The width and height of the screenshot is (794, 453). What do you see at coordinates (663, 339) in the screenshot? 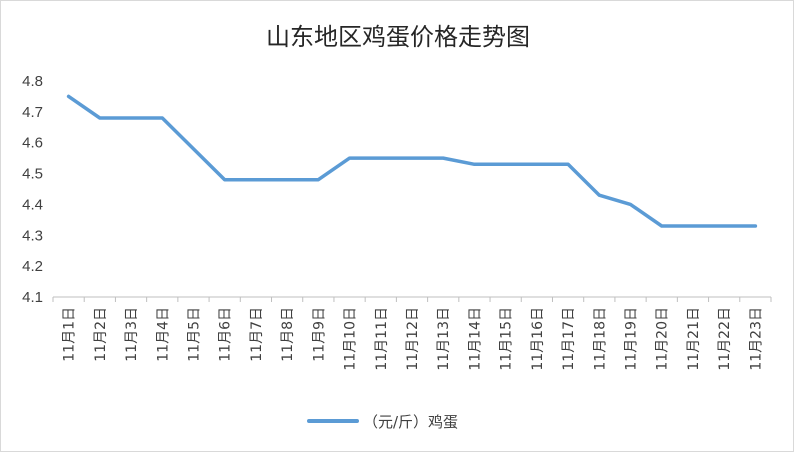
I see `x-tick-label: 11月20日` at bounding box center [663, 339].